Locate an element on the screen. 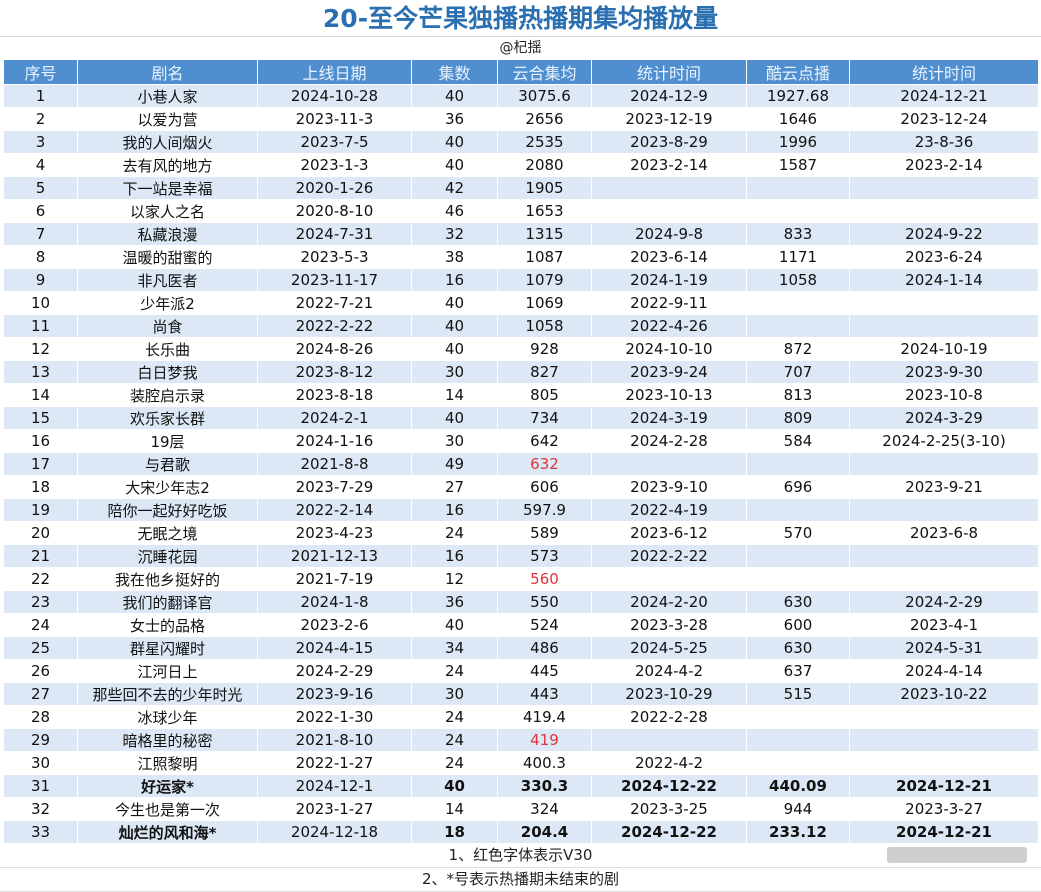  table-row: 5 下一站是幸福 2020-1-26 42 1905 is located at coordinates (521, 188).